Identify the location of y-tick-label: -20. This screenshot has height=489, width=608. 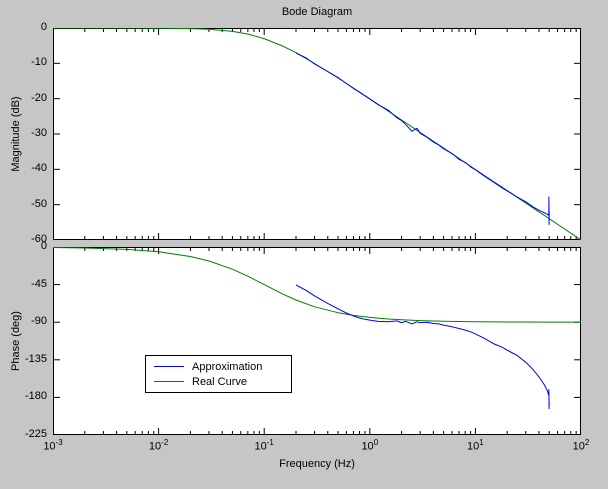
(39, 97).